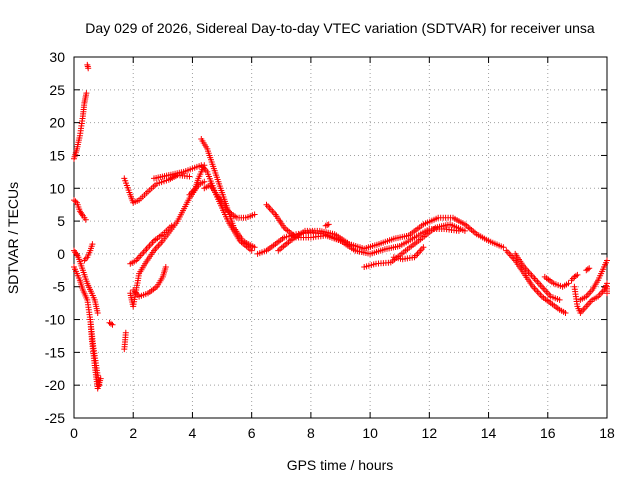  I want to click on series-arc-u, so click(414, 245).